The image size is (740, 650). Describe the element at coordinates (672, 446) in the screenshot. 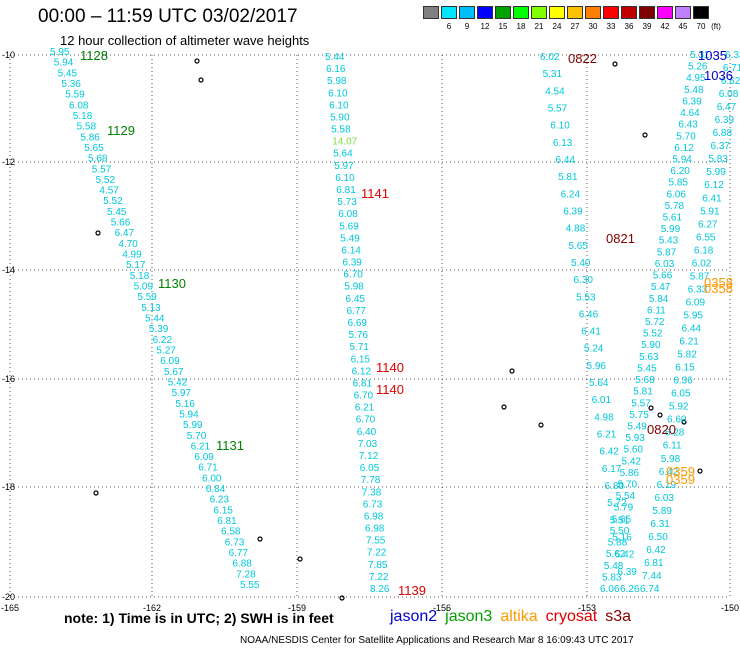

I see `swh-value: 6.11` at that location.